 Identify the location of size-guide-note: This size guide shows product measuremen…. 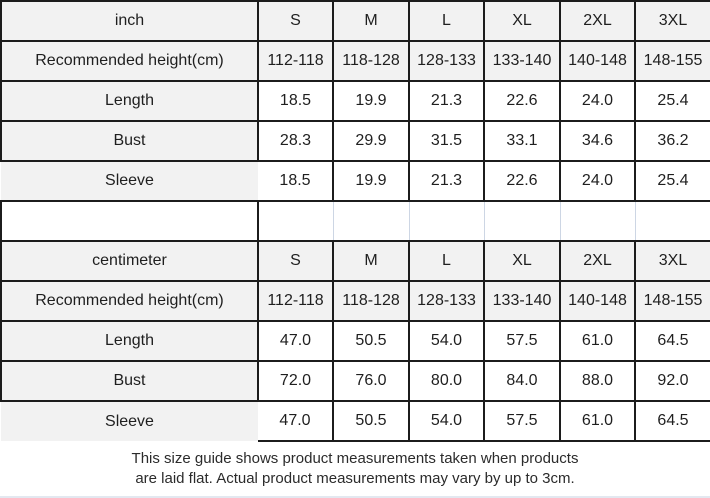
(355, 470).